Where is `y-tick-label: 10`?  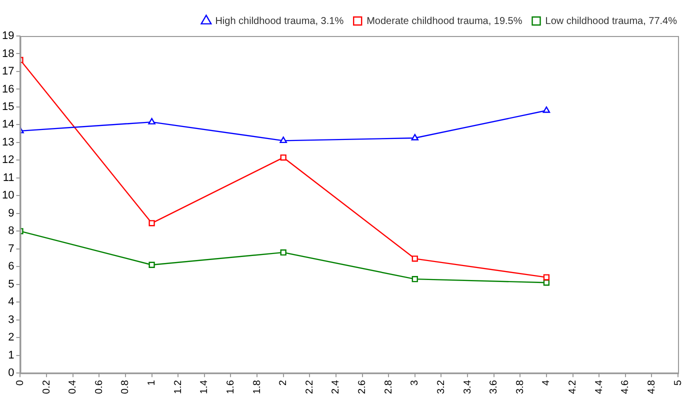 y-tick-label: 10 is located at coordinates (8, 196).